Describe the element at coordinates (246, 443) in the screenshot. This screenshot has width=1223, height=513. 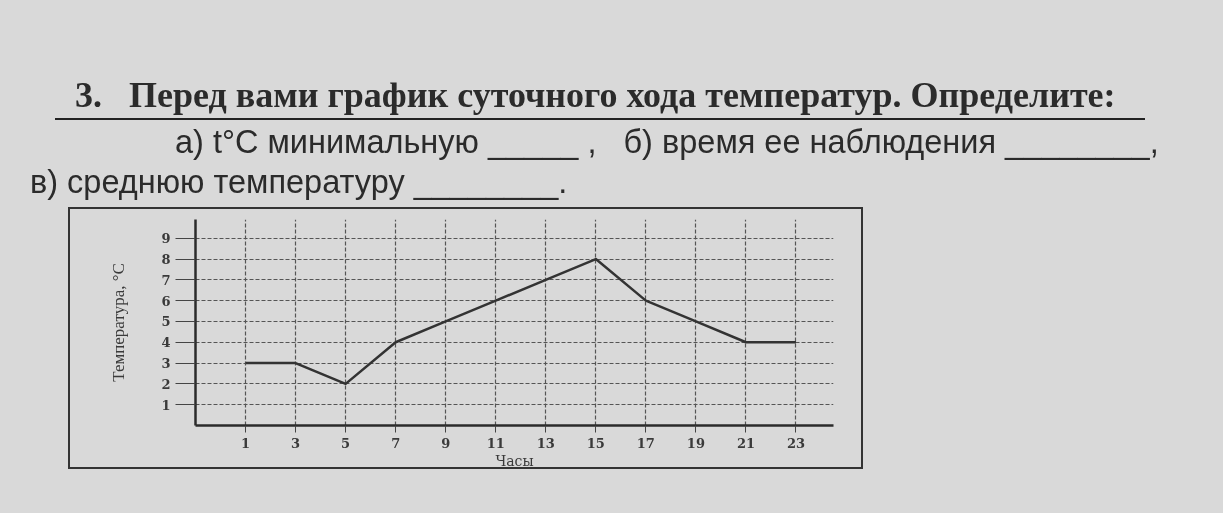
I see `x-tick-label: 1` at that location.